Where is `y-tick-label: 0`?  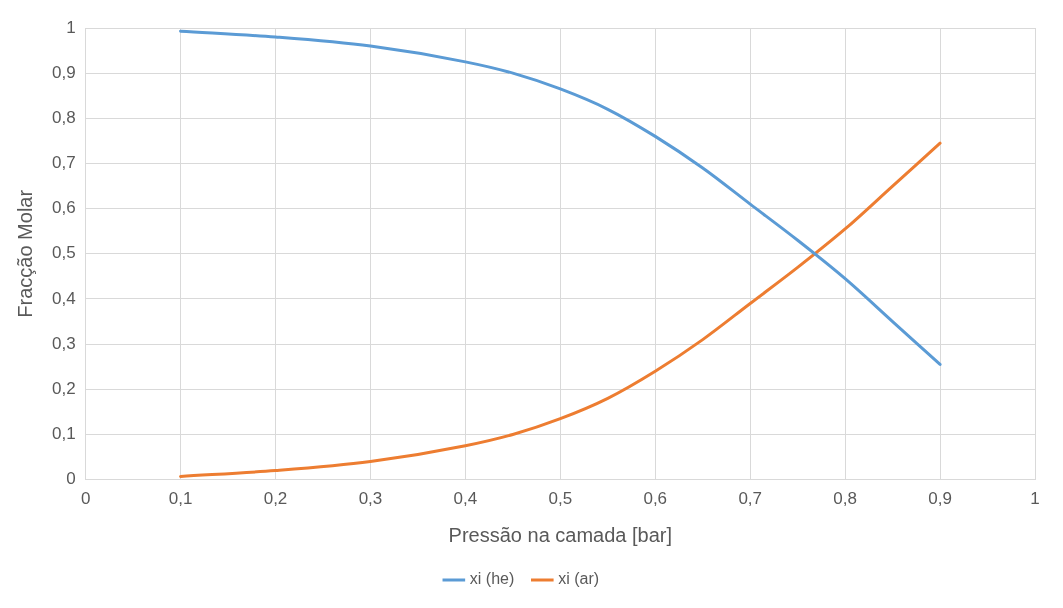 y-tick-label: 0 is located at coordinates (71, 479).